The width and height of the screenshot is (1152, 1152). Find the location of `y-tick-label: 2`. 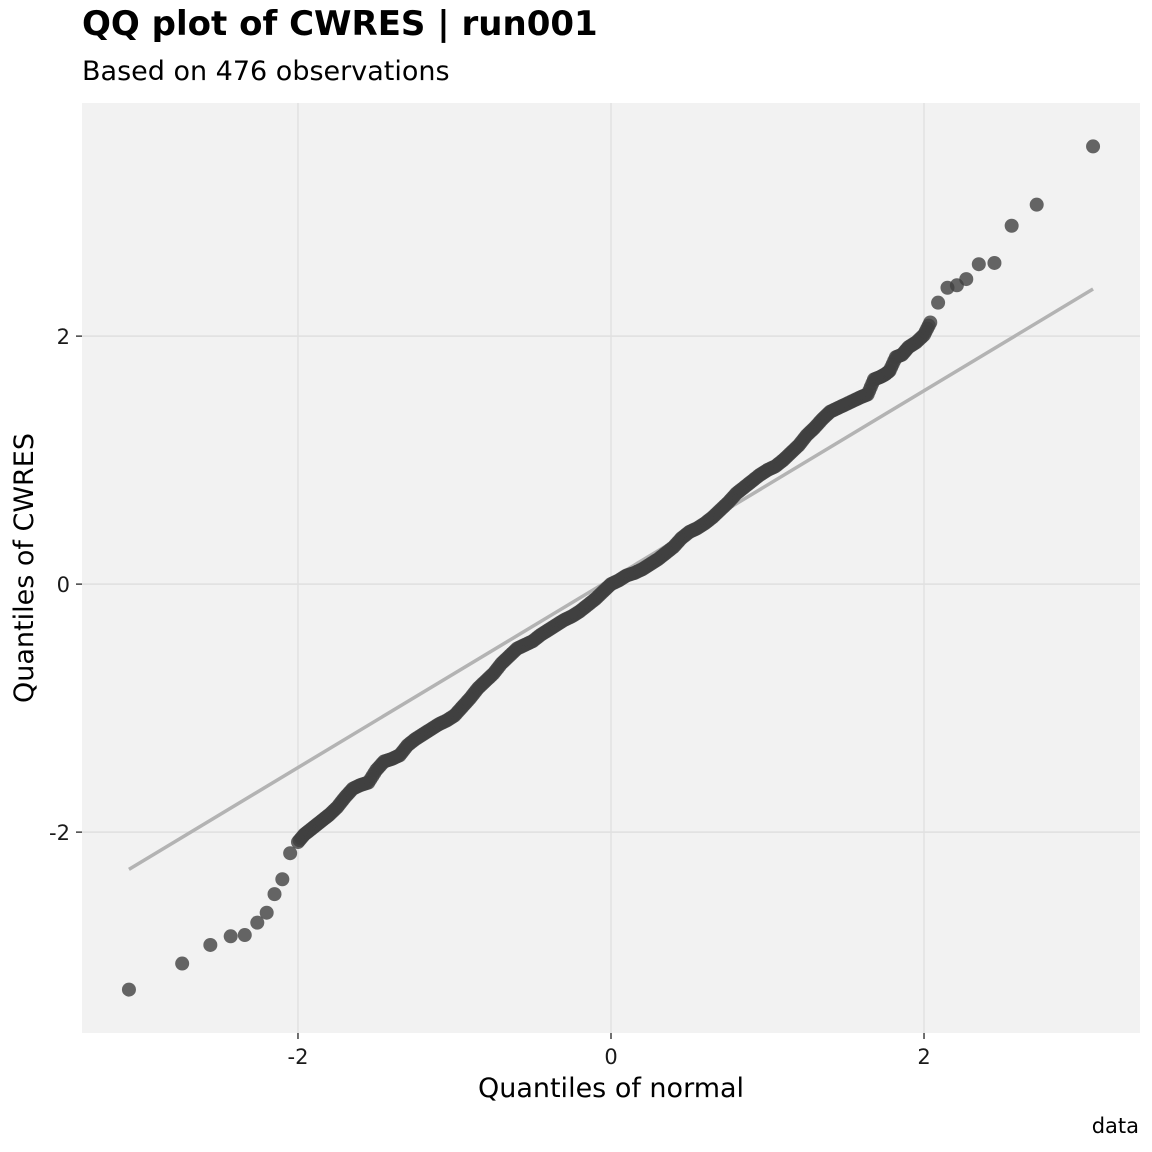

y-tick-label: 2 is located at coordinates (63, 337).